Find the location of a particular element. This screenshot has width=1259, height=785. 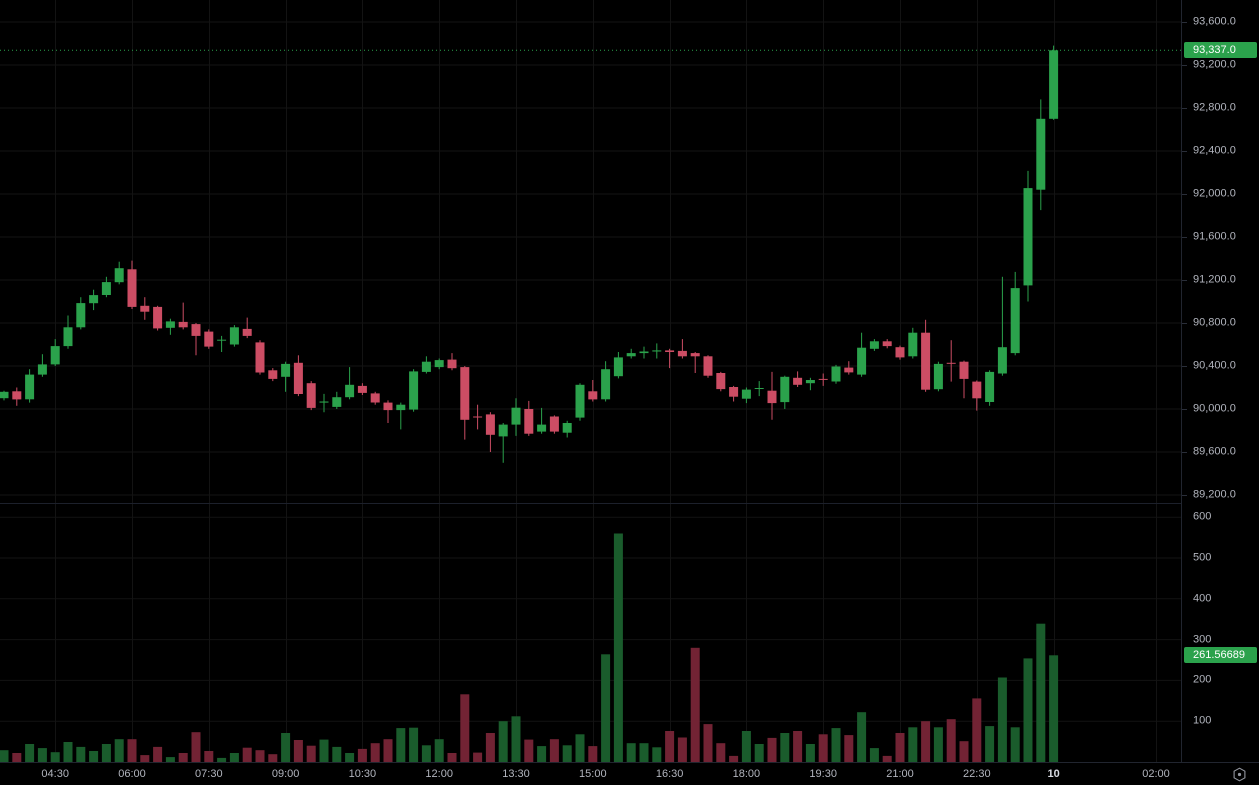

time-tick-label: 06:00 is located at coordinates (132, 774).